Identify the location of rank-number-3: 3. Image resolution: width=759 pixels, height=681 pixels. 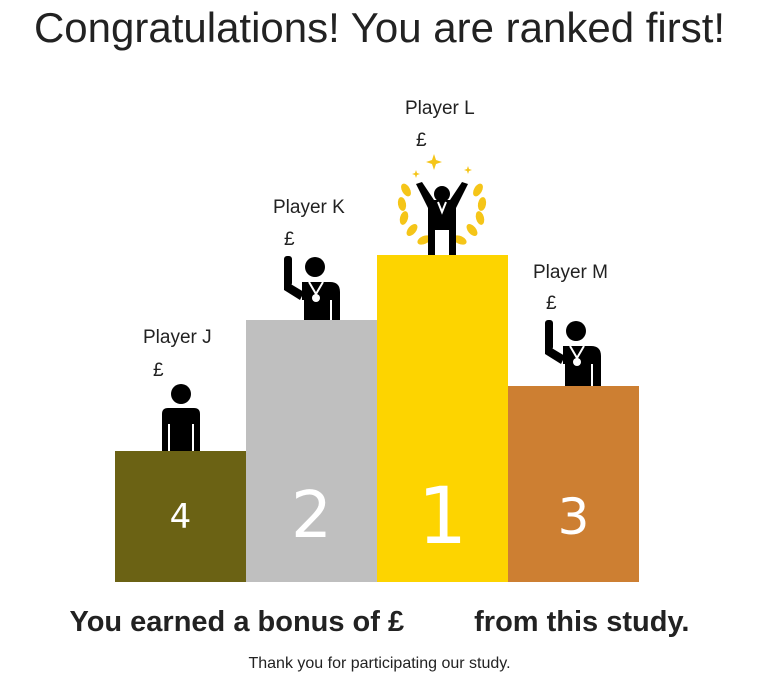
(573, 517).